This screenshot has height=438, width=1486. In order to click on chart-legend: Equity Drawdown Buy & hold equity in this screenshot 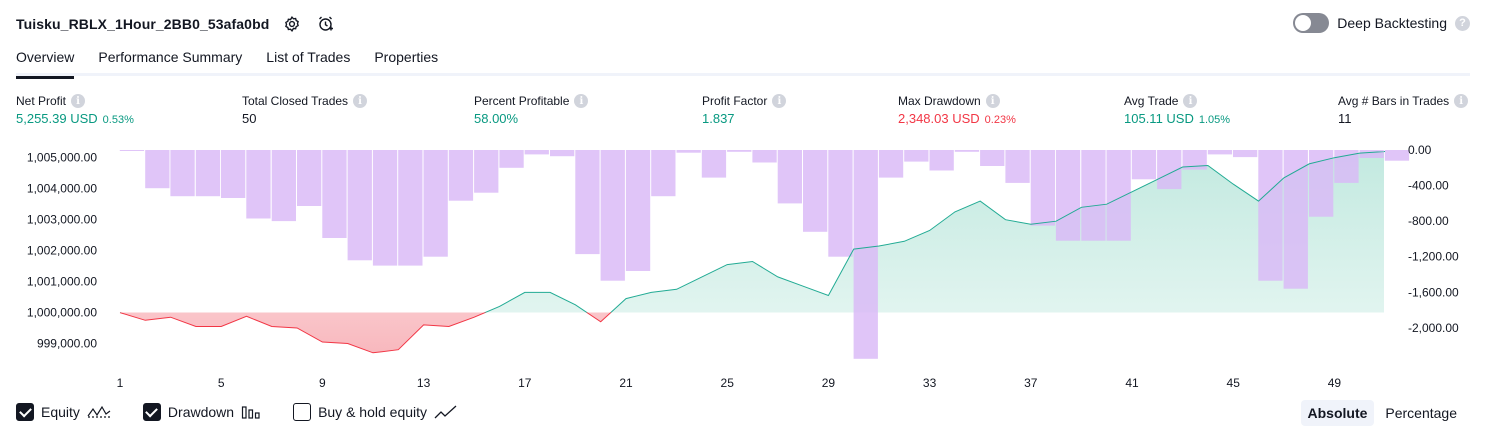, I will do `click(253, 412)`.